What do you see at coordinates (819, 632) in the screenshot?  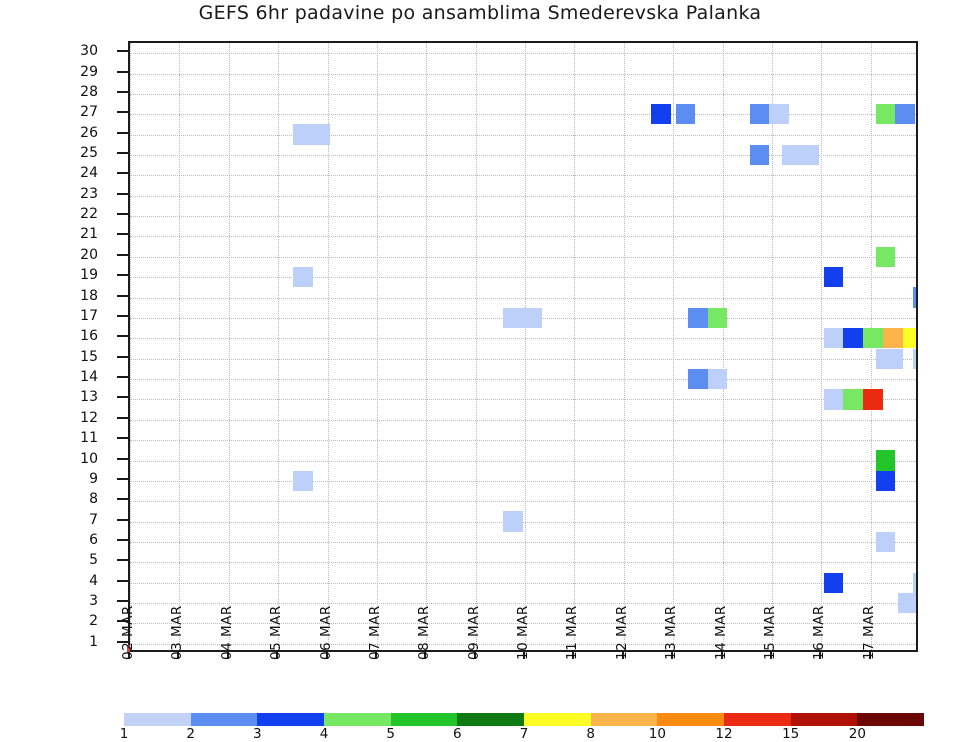 I see `x-axis-tick-label: 16 MAR` at bounding box center [819, 632].